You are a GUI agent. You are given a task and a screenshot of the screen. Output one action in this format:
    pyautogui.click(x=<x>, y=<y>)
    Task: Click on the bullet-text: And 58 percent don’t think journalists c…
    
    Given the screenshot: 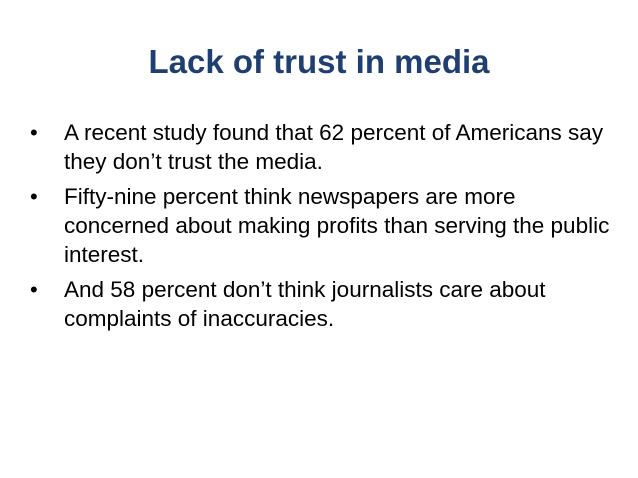 What is the action you would take?
    pyautogui.click(x=305, y=304)
    